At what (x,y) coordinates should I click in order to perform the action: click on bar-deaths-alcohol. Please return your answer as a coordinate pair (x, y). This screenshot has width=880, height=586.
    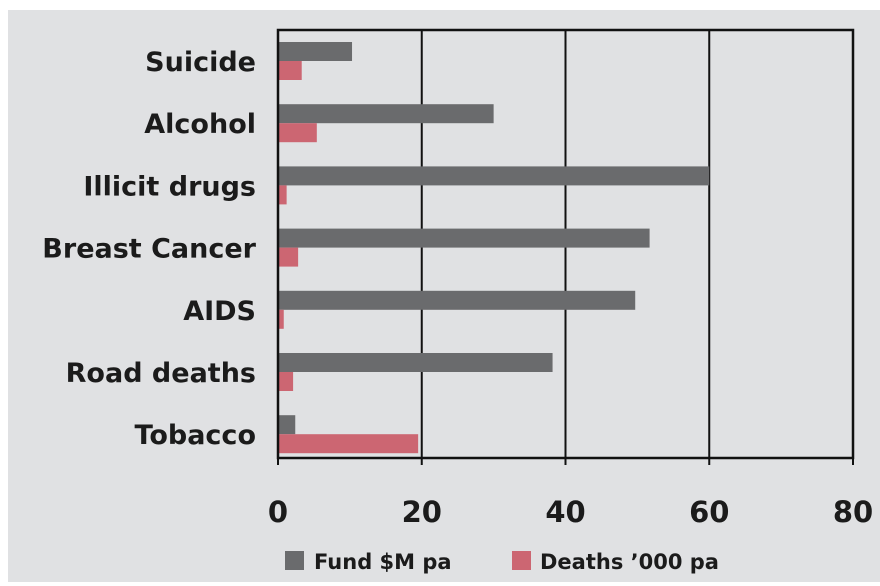
    Looking at the image, I should click on (297, 133).